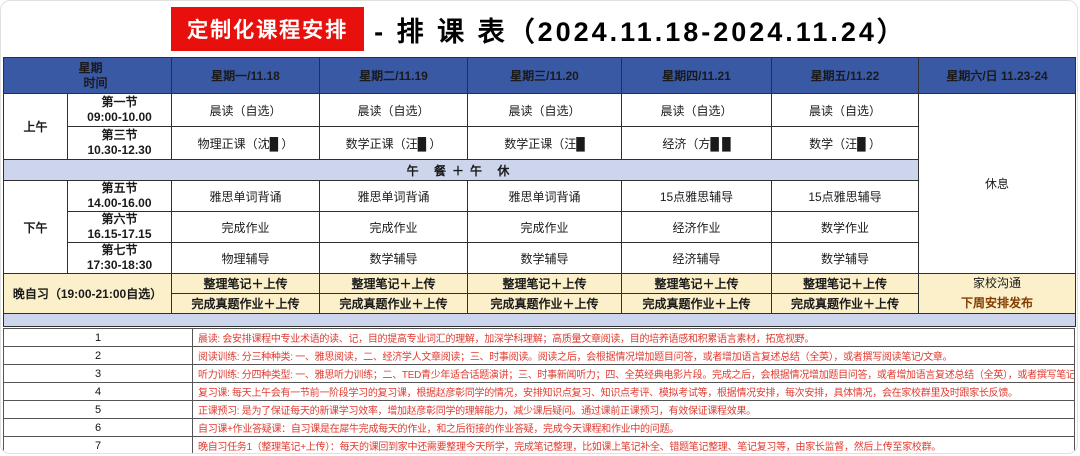 This screenshot has width=1080, height=456. I want to click on period-time: 09:00-10.00, so click(119, 117).